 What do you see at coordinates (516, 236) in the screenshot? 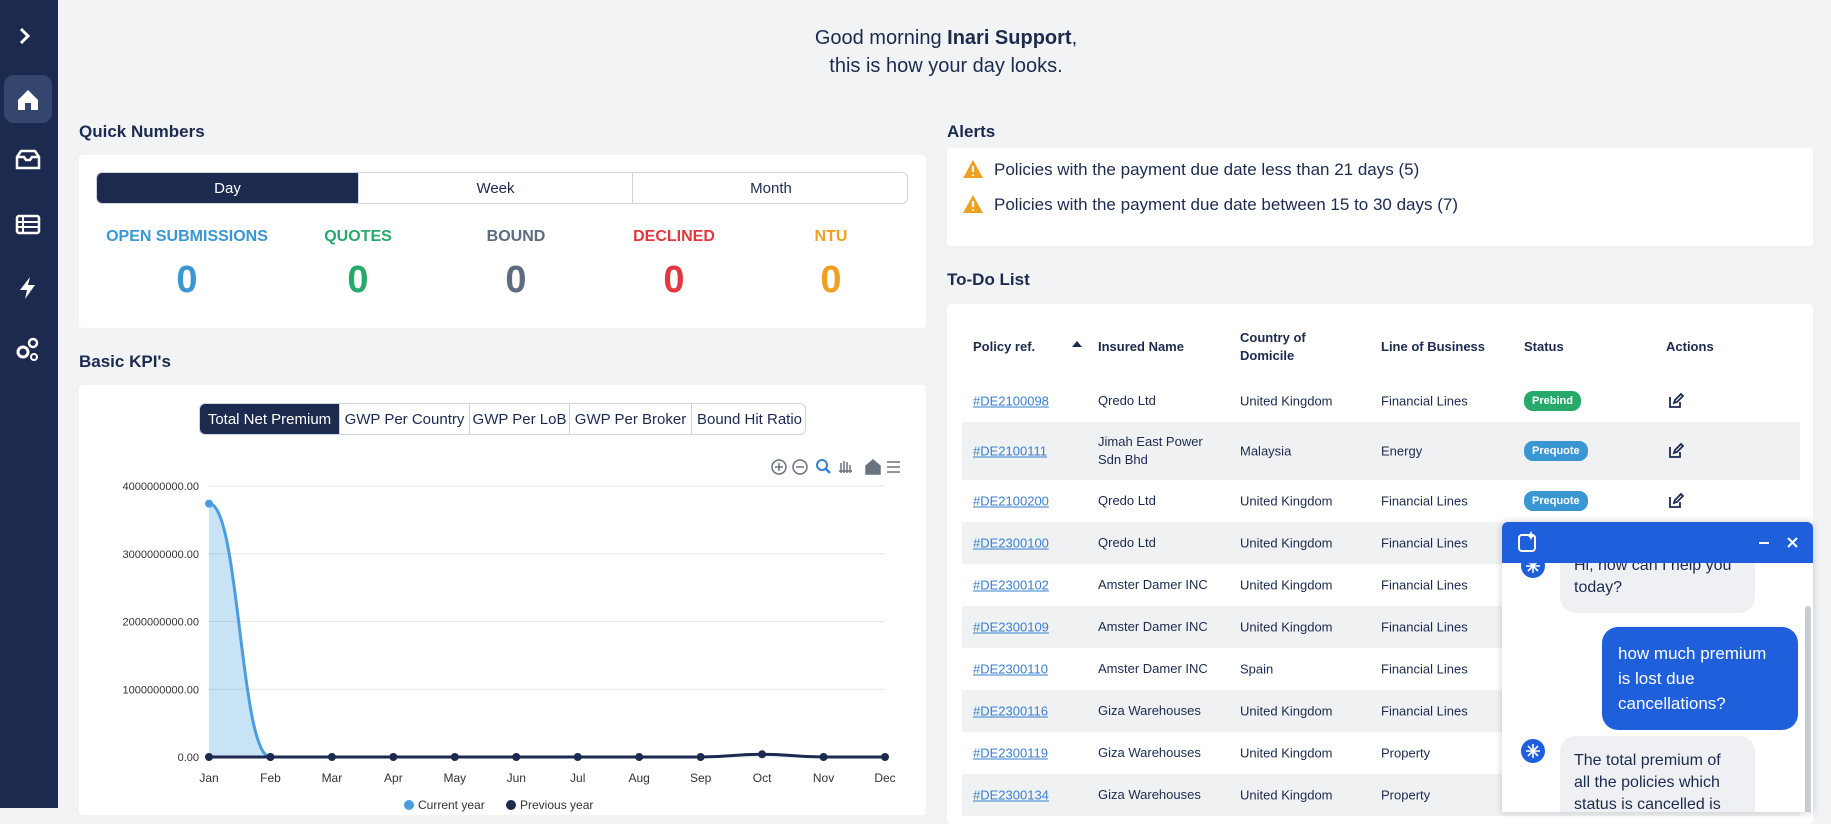
I see `stat-label: BOUND` at bounding box center [516, 236].